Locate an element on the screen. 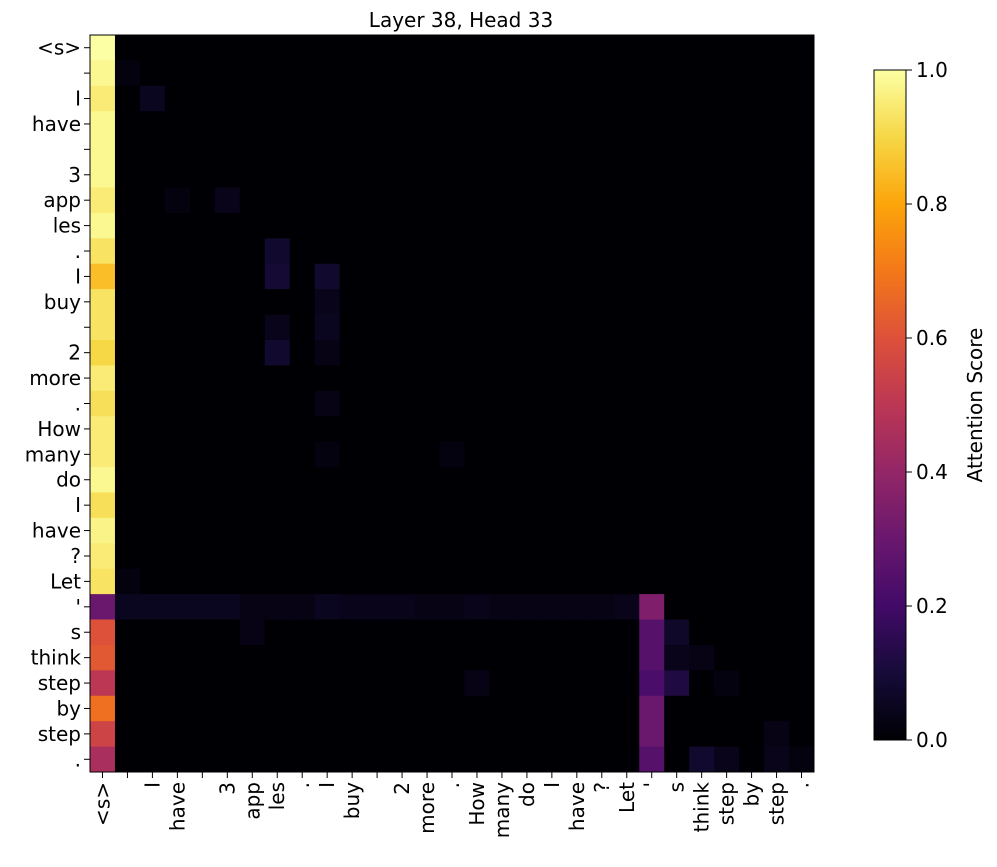 The width and height of the screenshot is (997, 867). y-tick-label: les is located at coordinates (67, 226).